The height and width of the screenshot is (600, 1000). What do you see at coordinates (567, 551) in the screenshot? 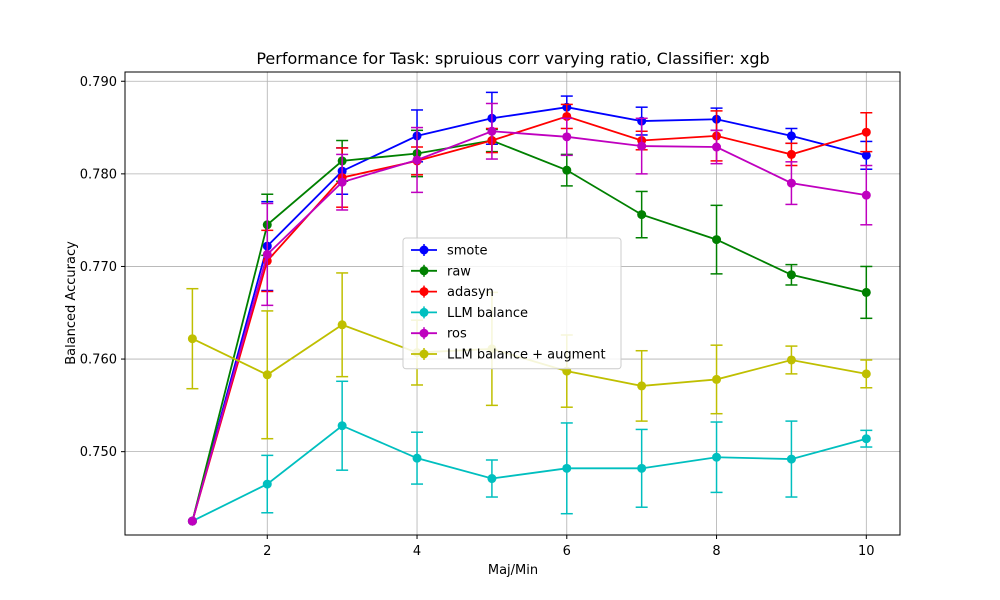
I see `x-tick-label: 6` at bounding box center [567, 551].